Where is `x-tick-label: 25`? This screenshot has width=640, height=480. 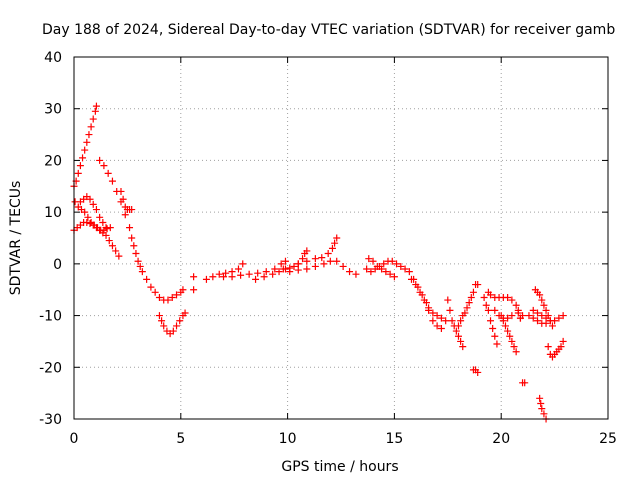
x-tick-label: 25 is located at coordinates (608, 439).